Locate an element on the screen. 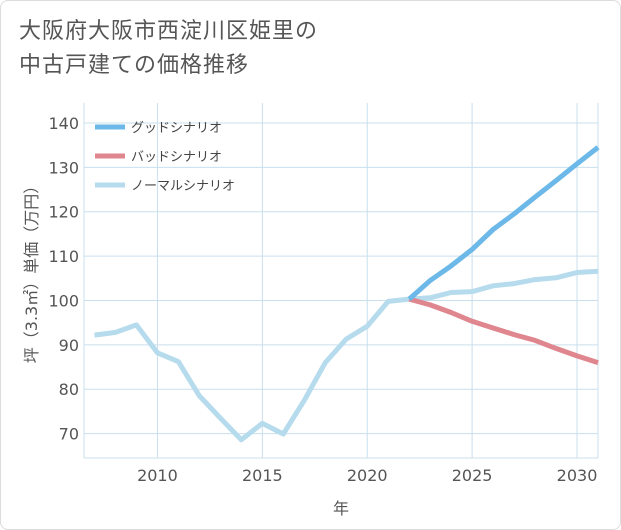 The height and width of the screenshot is (530, 621). chart-title-line-1: 大阪府大阪市西淀川区姫里の is located at coordinates (169, 31).